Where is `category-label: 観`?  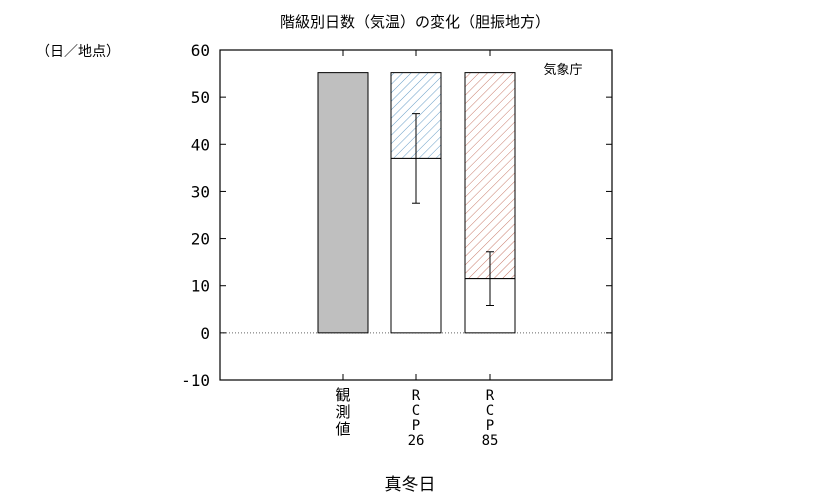 category-label: 観 is located at coordinates (342, 395).